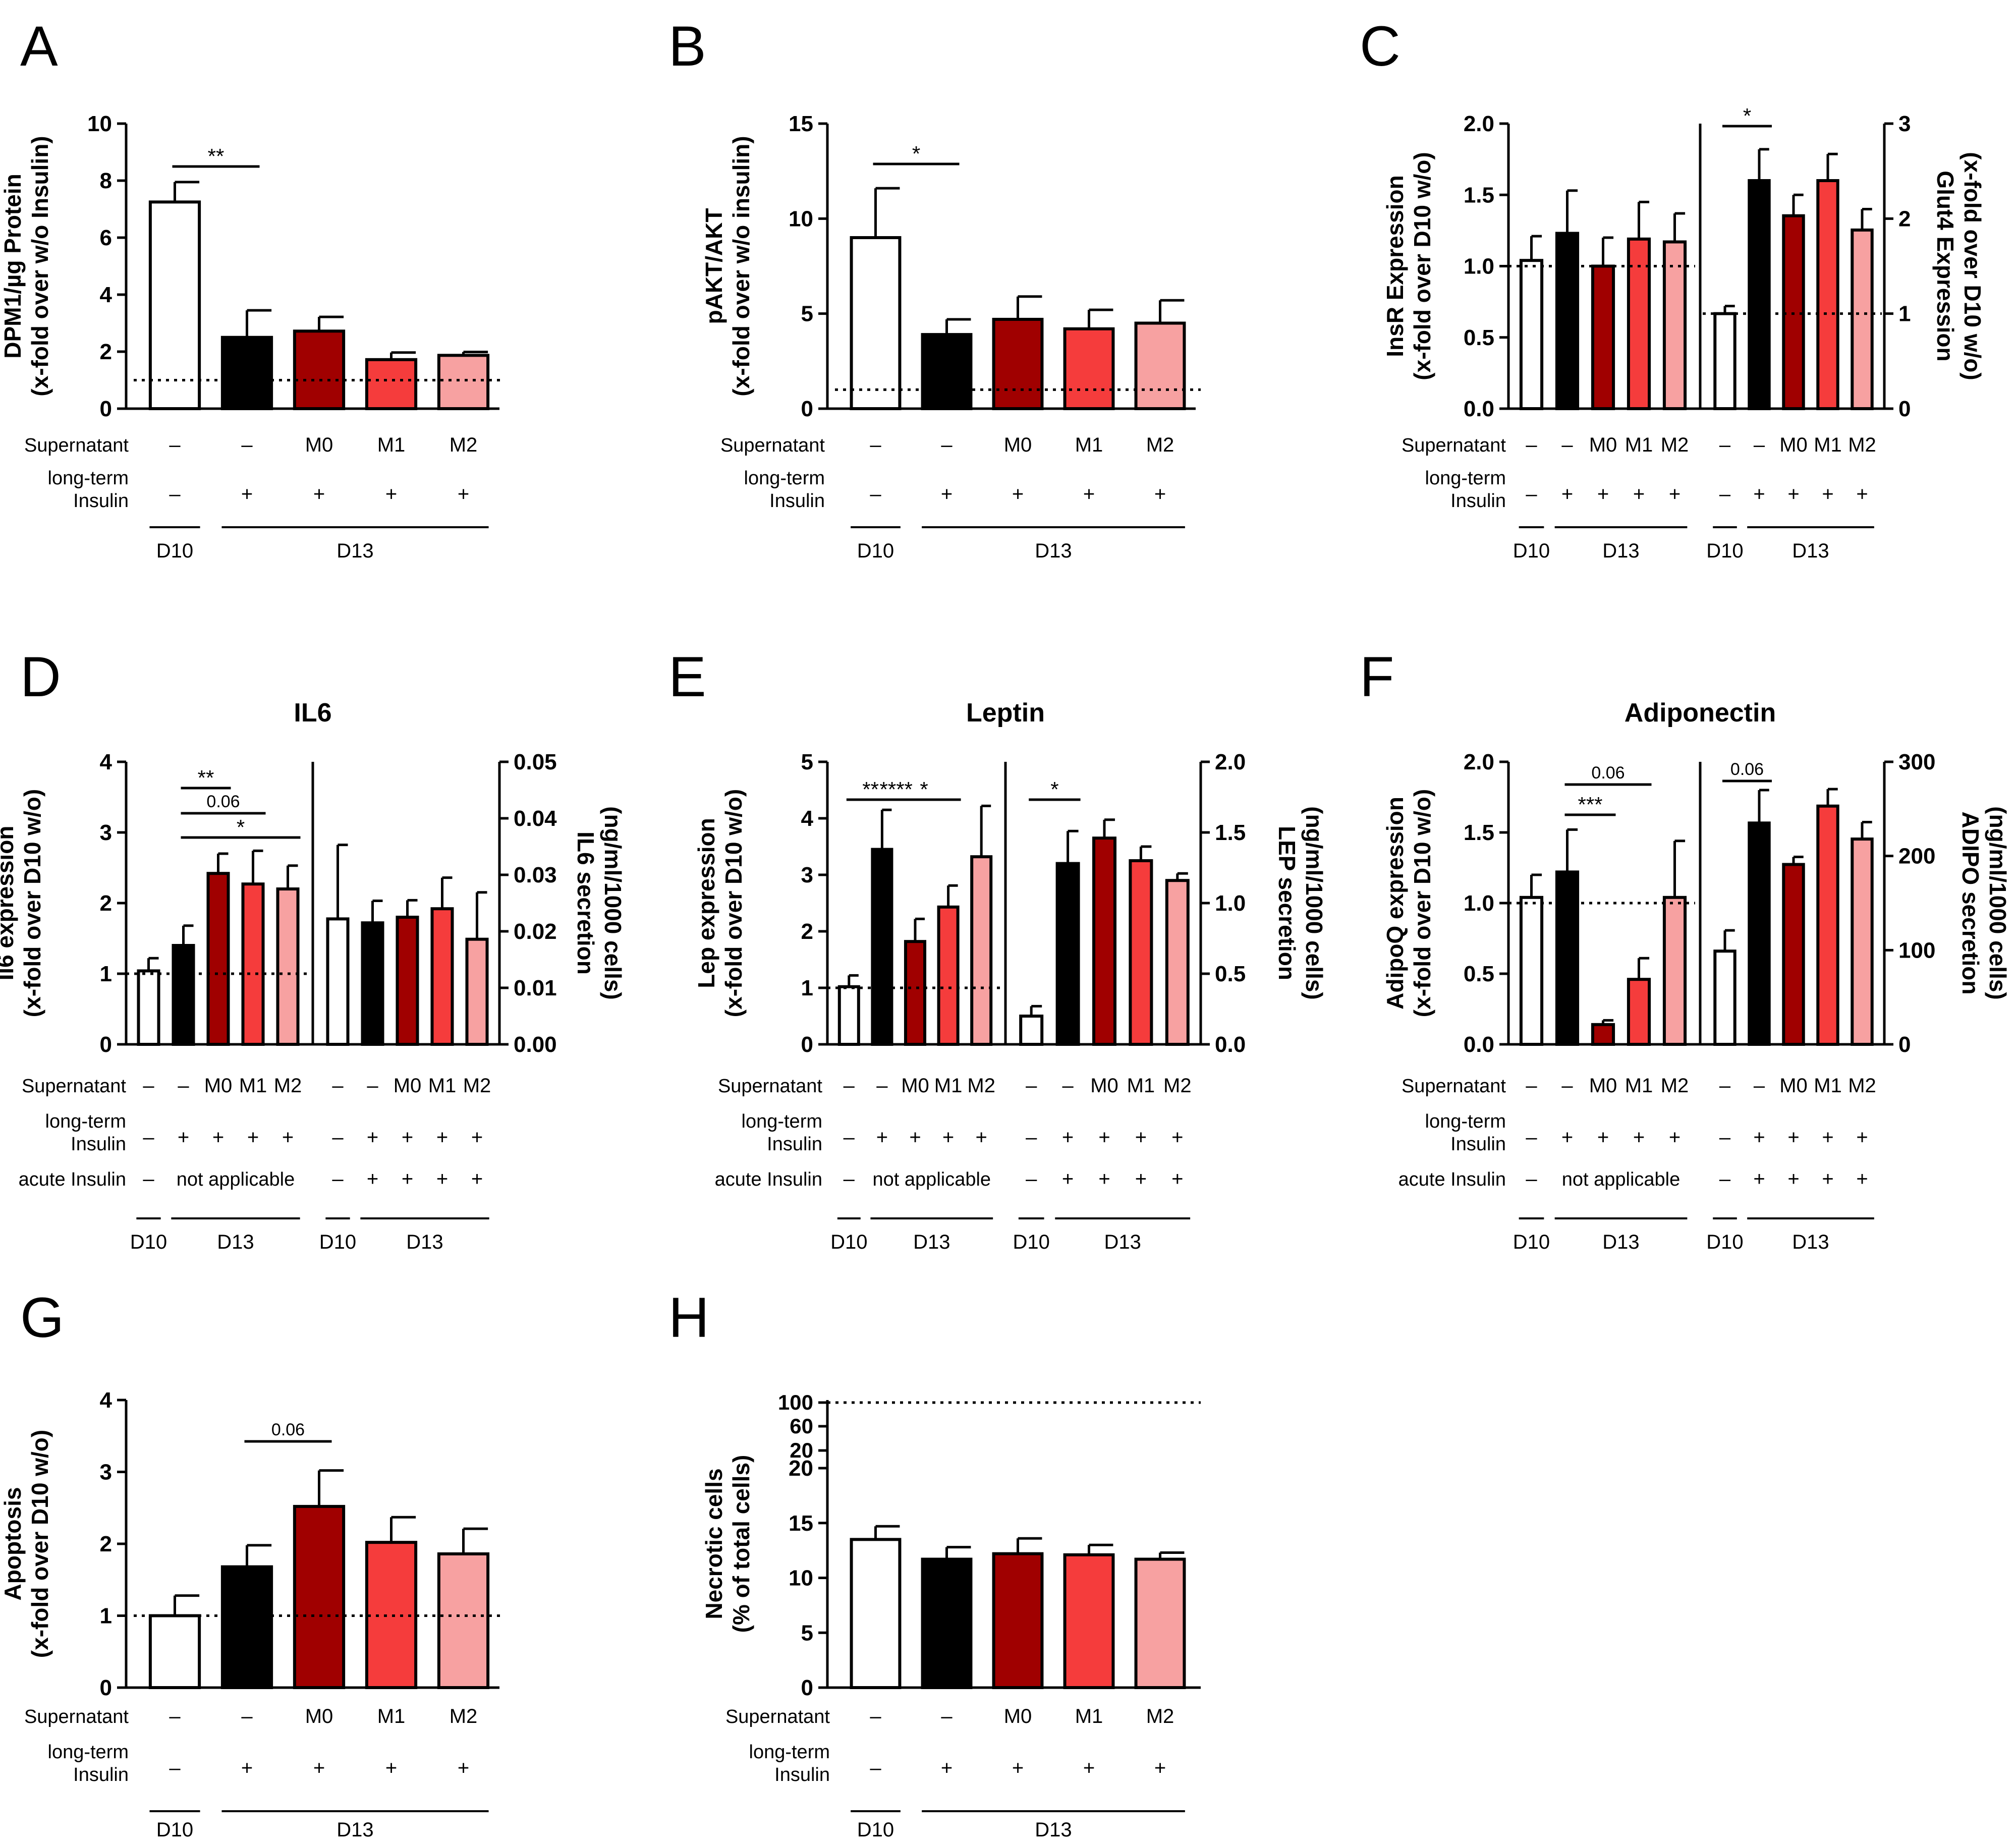 This screenshot has width=2016, height=1844. Describe the element at coordinates (1230, 762) in the screenshot. I see `y-tick-label-right: 2.0` at that location.